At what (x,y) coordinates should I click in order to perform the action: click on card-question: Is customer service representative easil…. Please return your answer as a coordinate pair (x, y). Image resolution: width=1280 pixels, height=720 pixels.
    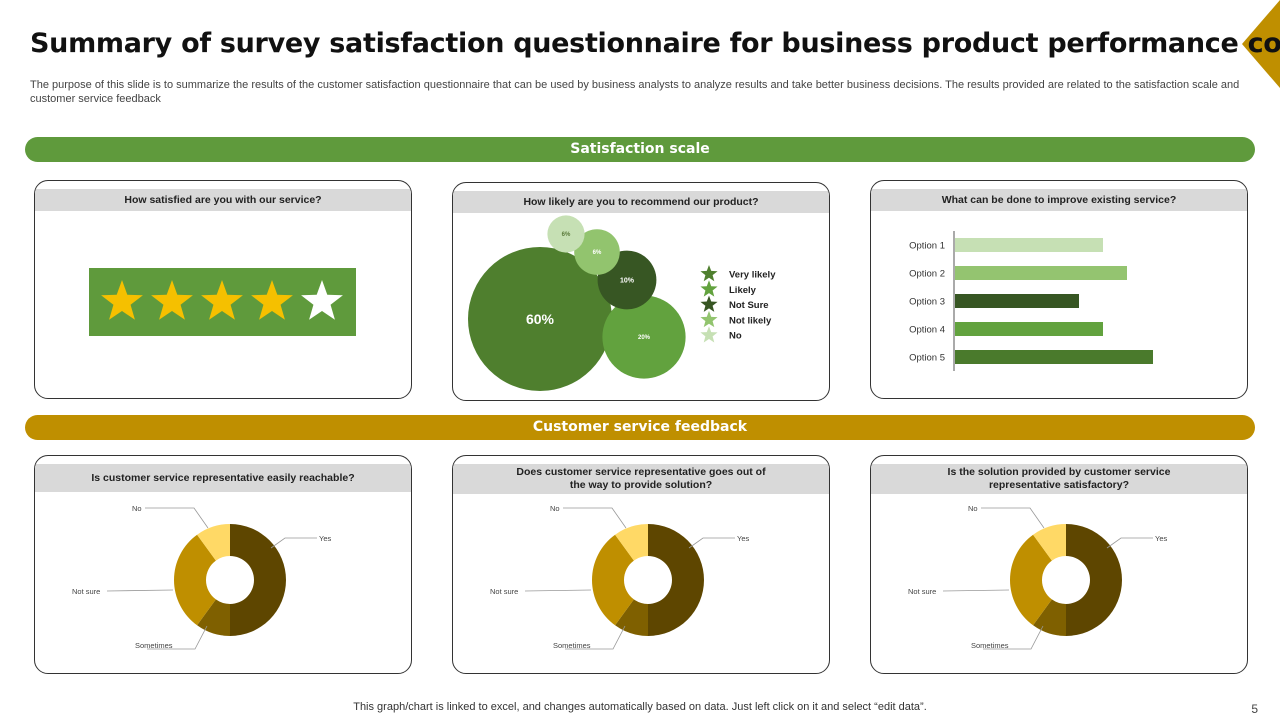
    Looking at the image, I should click on (223, 478).